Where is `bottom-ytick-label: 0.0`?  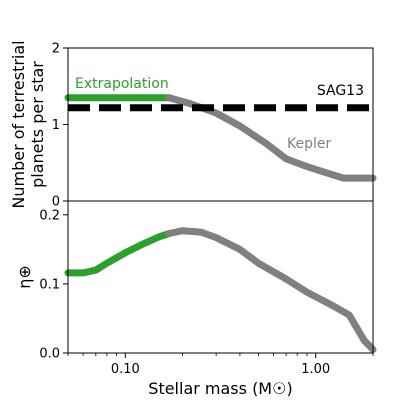 bottom-ytick-label: 0.0 is located at coordinates (49, 354).